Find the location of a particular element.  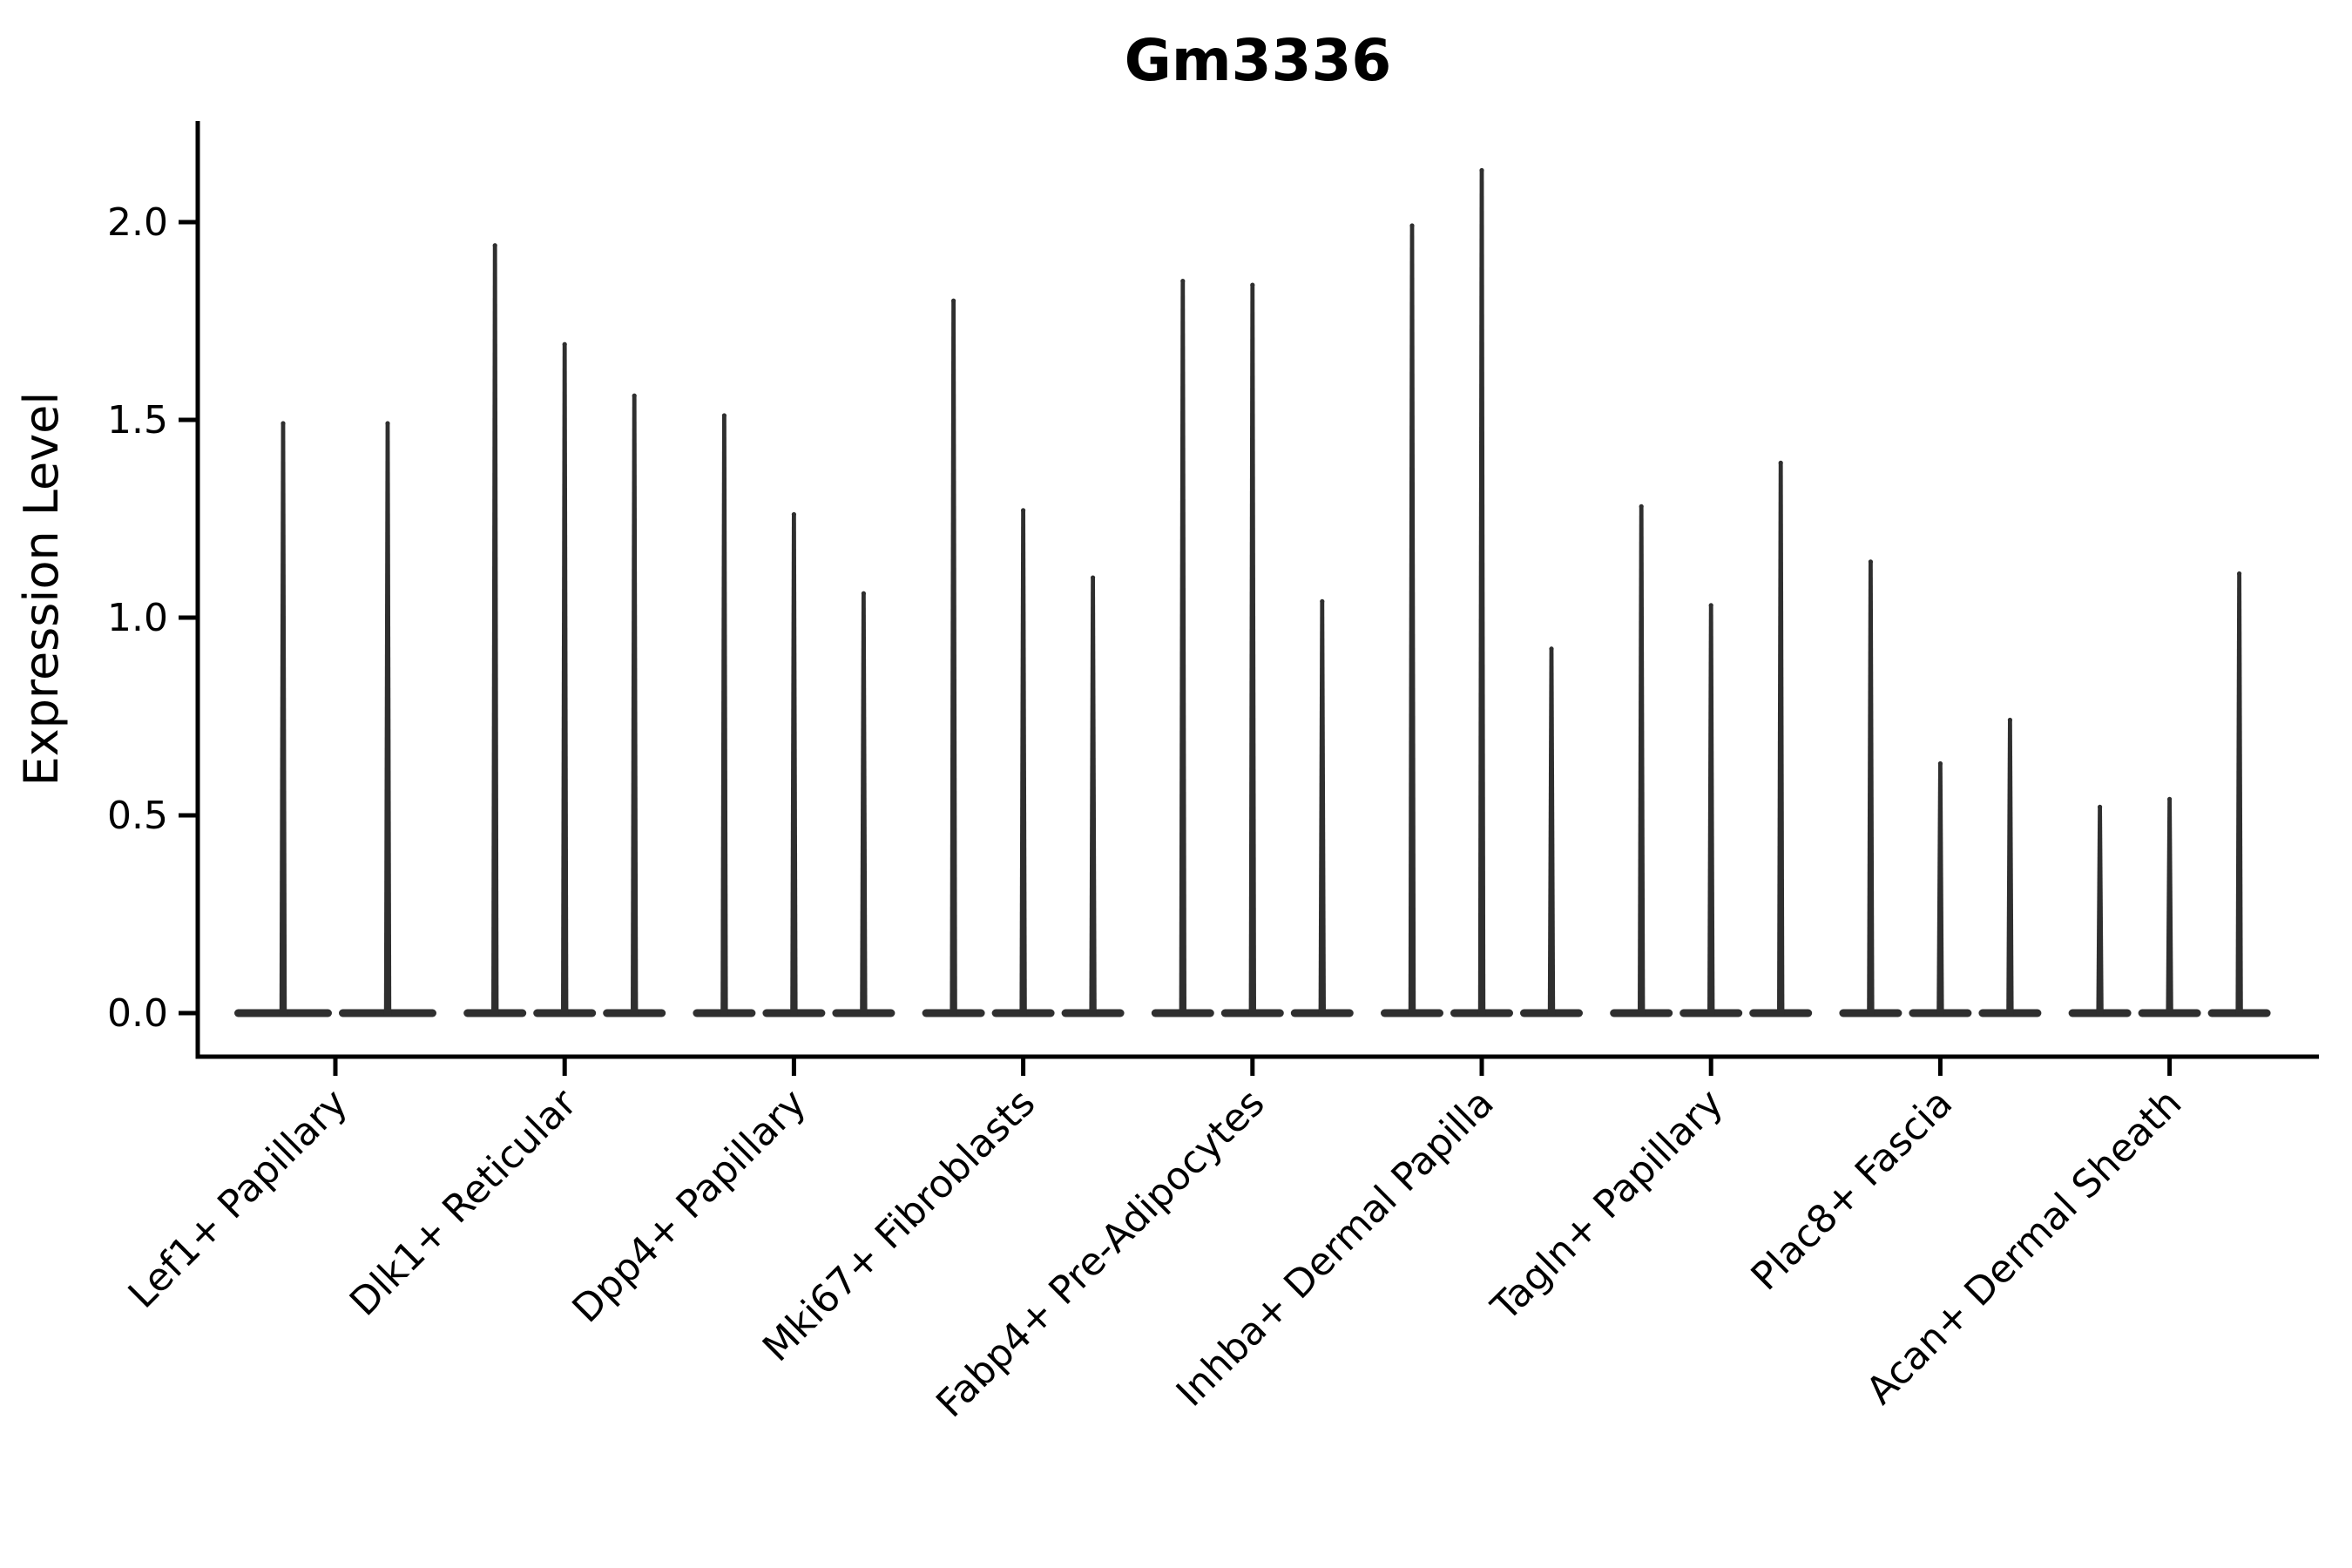

y-tick-label: 1.5 is located at coordinates (137, 420).